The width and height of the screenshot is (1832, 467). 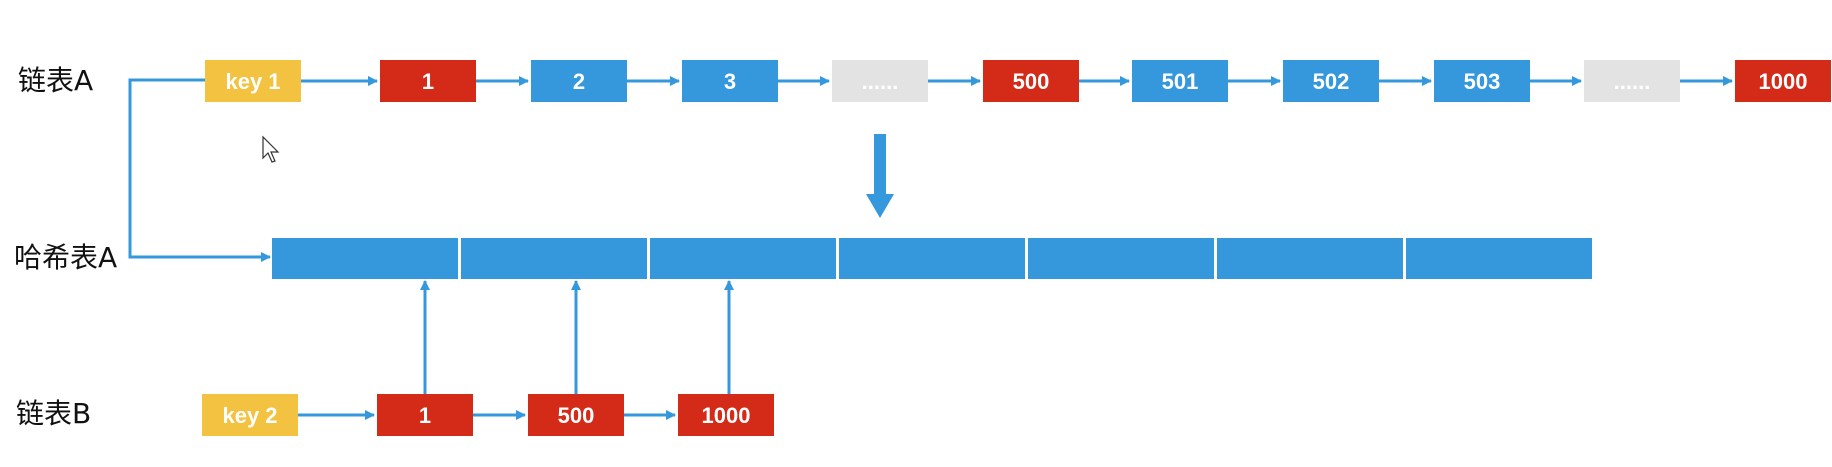 I want to click on list-a-node: 3, so click(x=730, y=81).